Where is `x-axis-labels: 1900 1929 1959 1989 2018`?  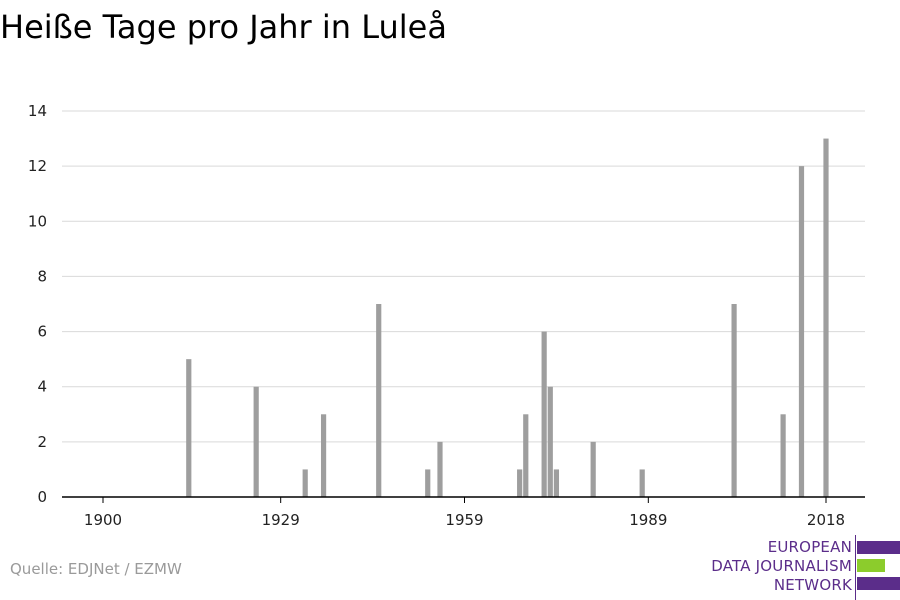 x-axis-labels: 1900 1929 1959 1989 2018 is located at coordinates (464, 520).